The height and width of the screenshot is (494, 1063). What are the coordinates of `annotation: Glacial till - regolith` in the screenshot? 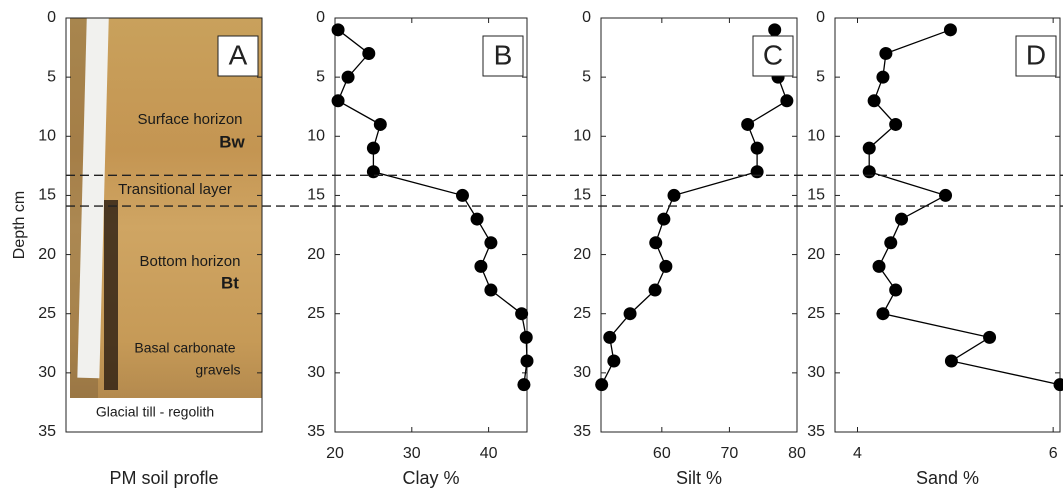 It's located at (155, 412).